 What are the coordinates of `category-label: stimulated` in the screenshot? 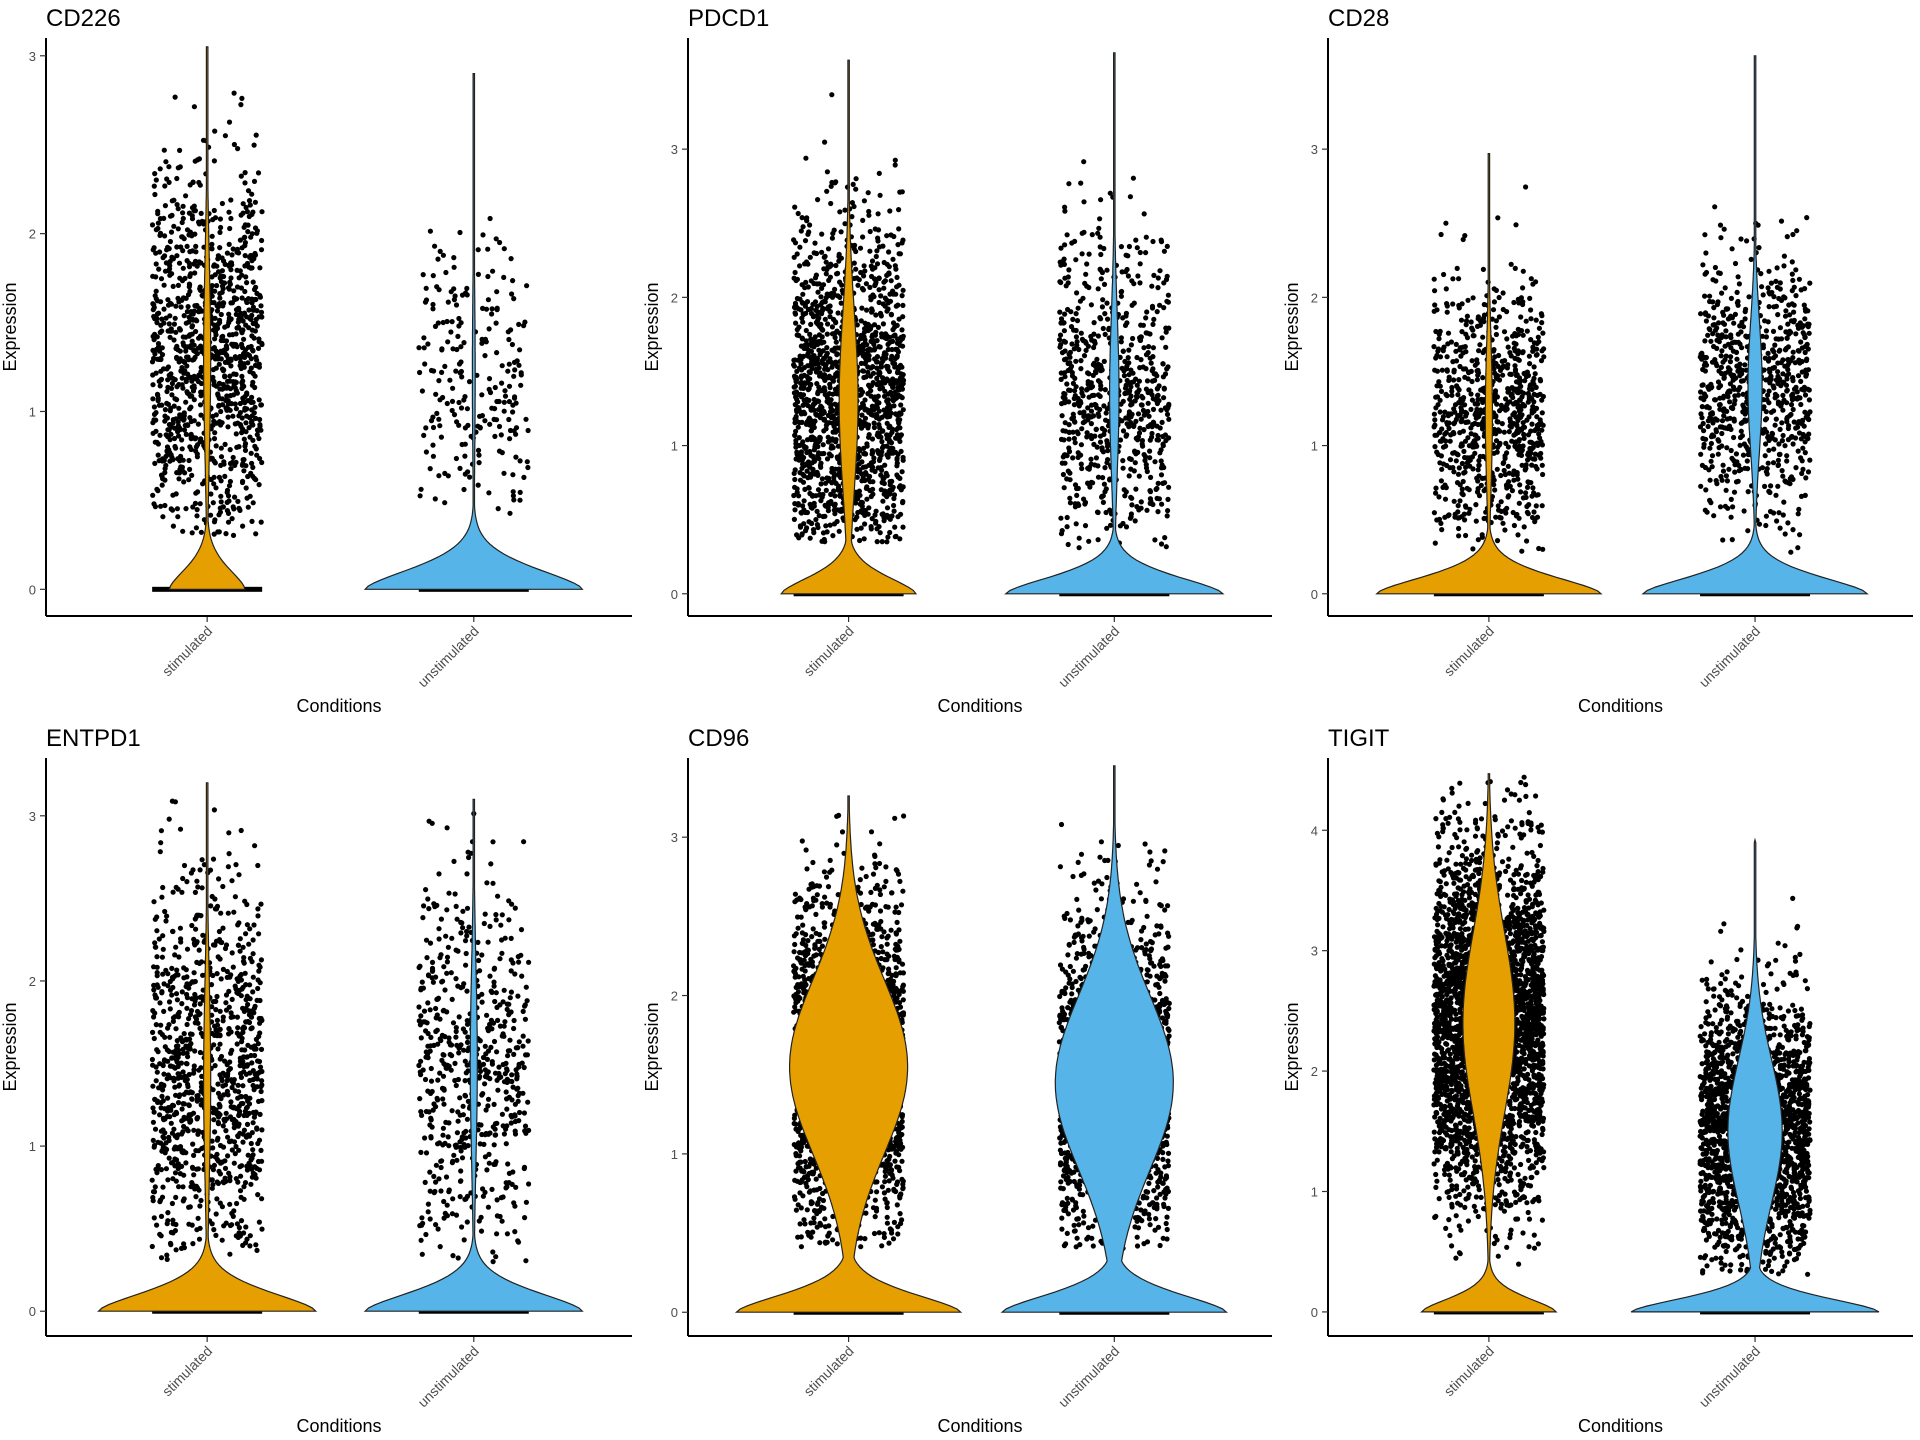 It's located at (187, 651).